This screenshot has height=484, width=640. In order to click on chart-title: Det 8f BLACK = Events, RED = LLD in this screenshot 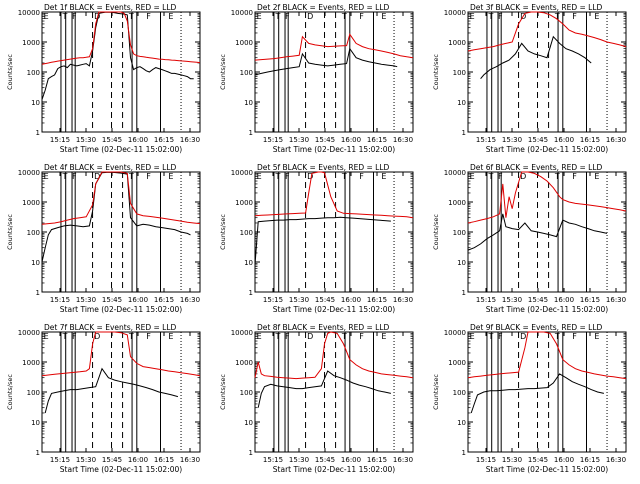, I will do `click(323, 327)`.